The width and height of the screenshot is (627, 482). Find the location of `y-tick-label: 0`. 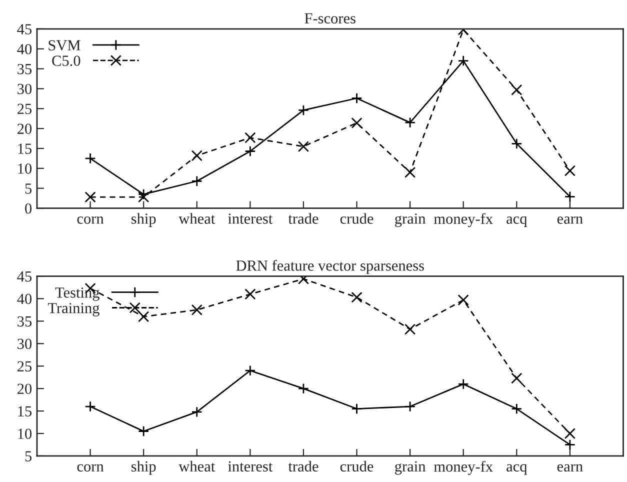

y-tick-label: 0 is located at coordinates (28, 208).